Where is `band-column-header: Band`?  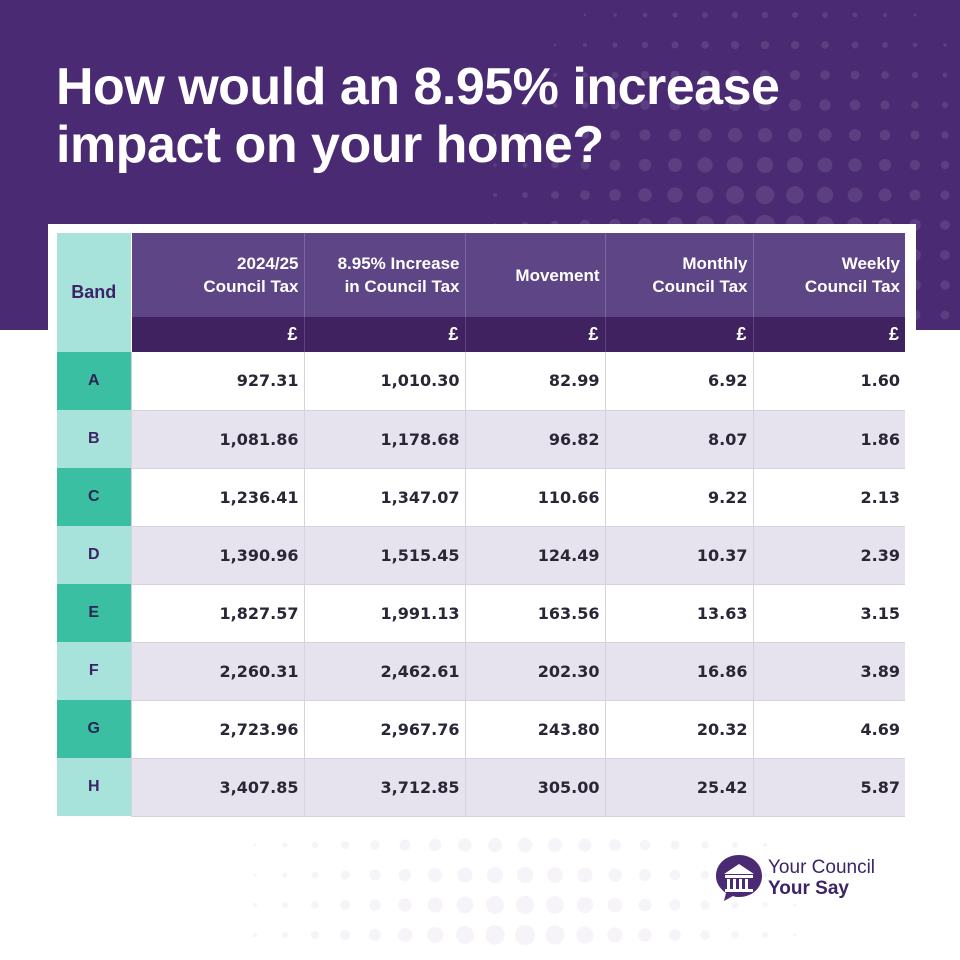 band-column-header: Band is located at coordinates (94, 292).